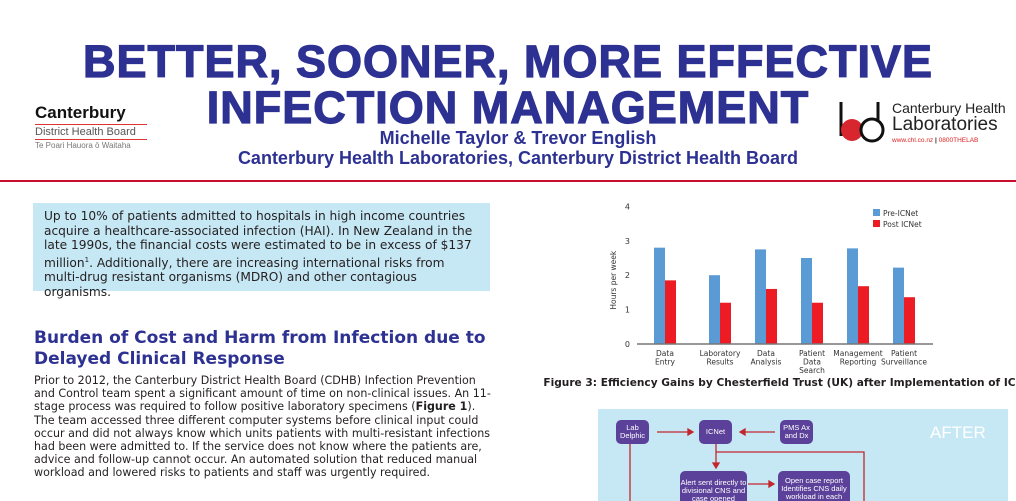 This screenshot has width=1016, height=501. I want to click on poster-title-line2: INFECTION MANAGEMENT, so click(508, 107).